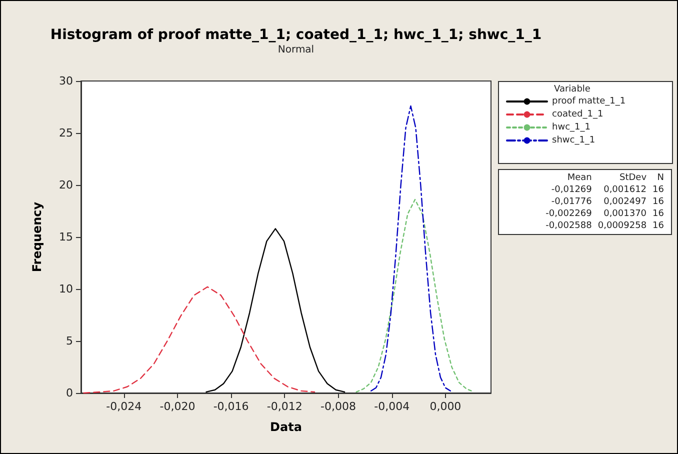  Describe the element at coordinates (633, 178) in the screenshot. I see `text: StDev` at that location.